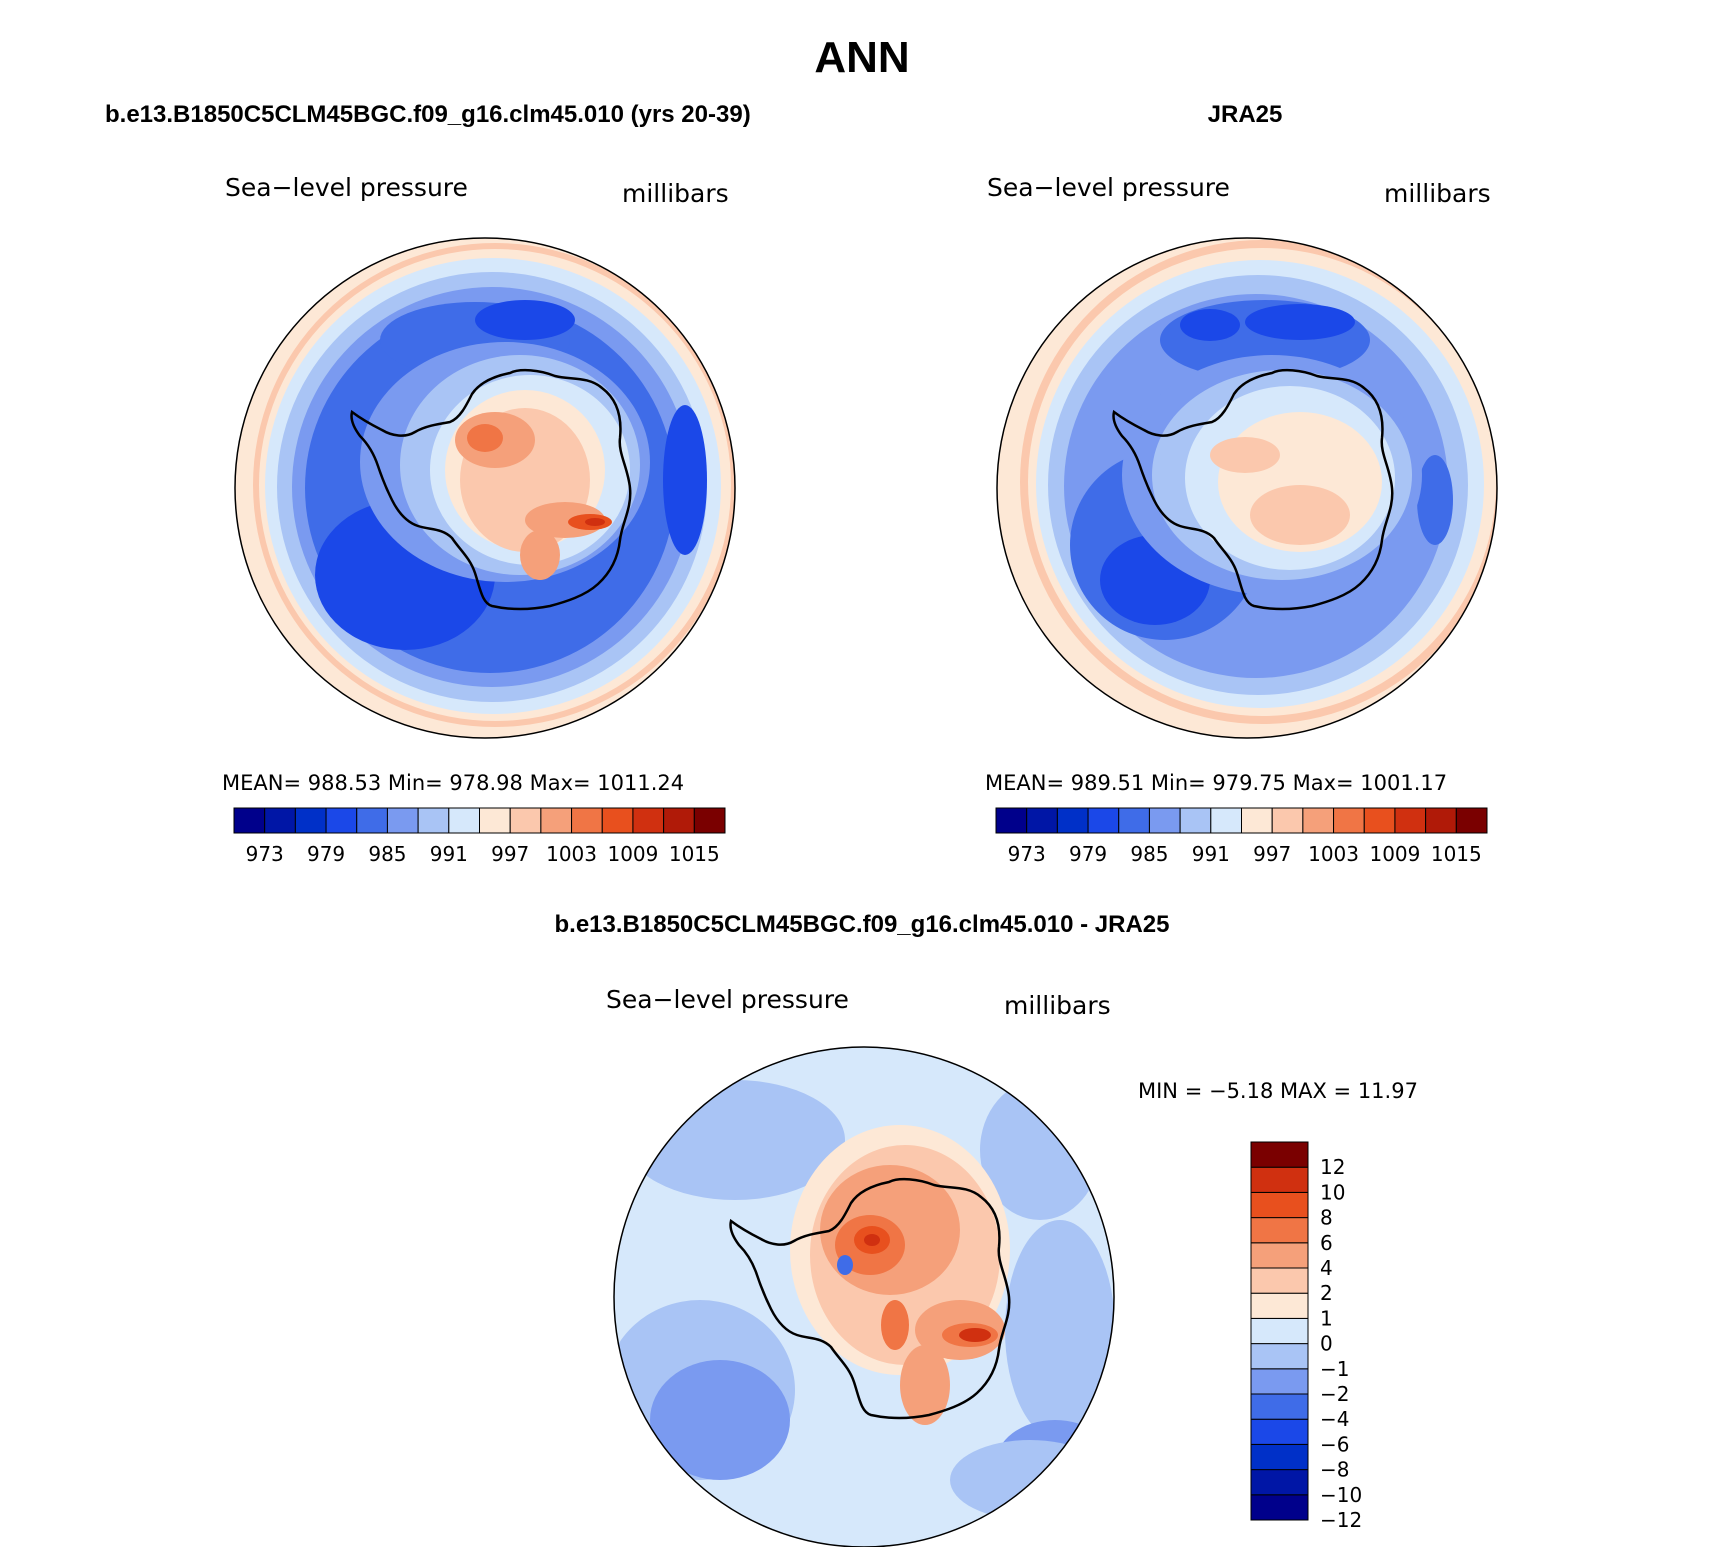 Image resolution: width=1710 pixels, height=1547 pixels. I want to click on panel-obs: JRA25 Sea−level pressure millibars MEA, so click(1241, 483).